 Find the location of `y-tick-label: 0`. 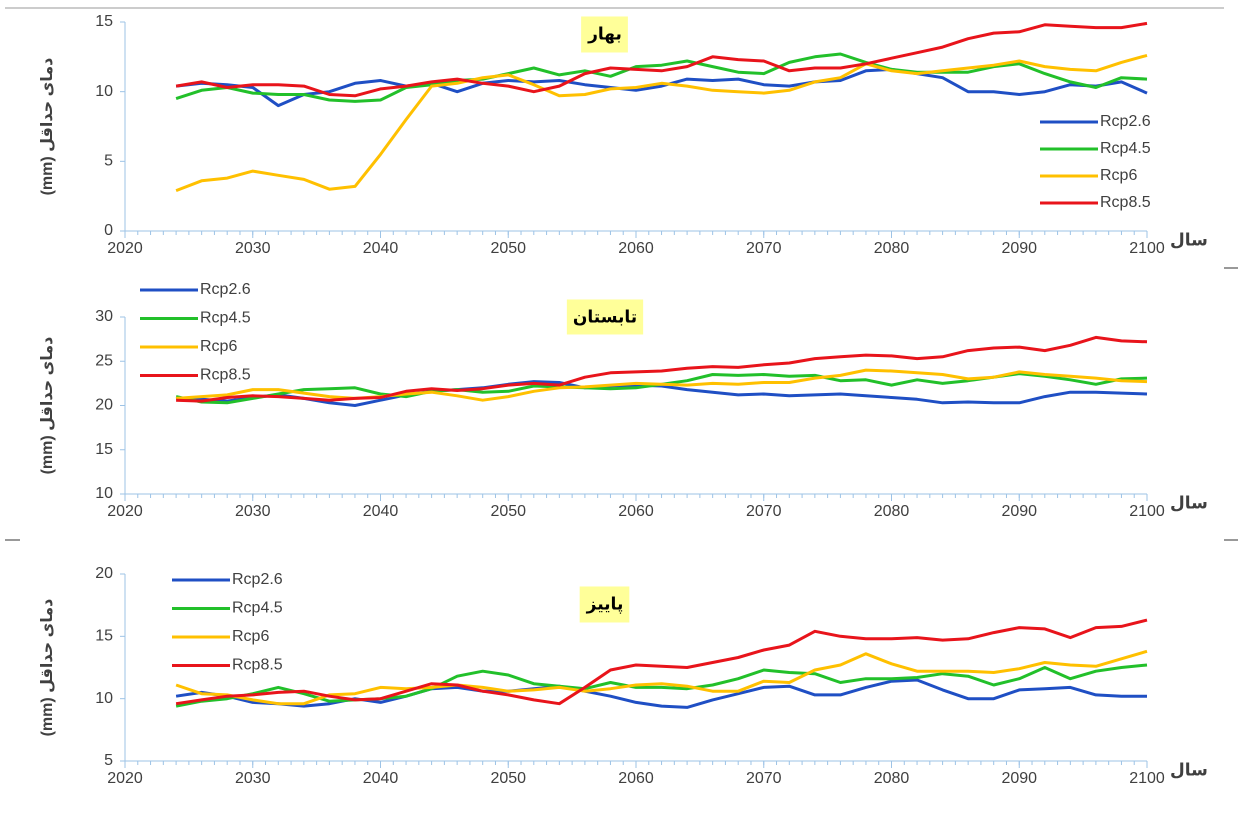

y-tick-label: 0 is located at coordinates (108, 230).